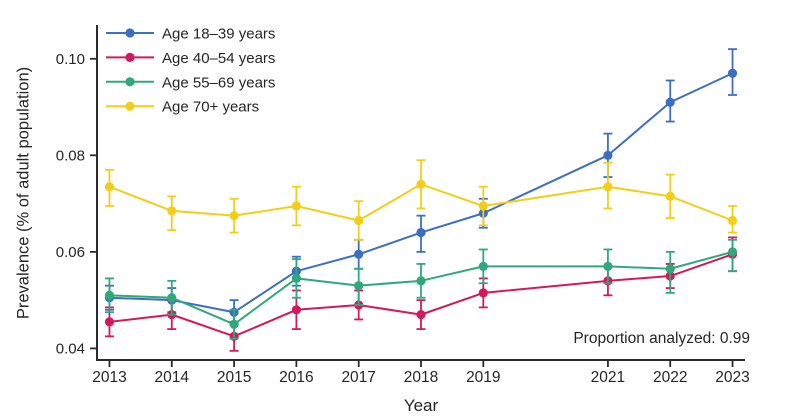 This screenshot has height=419, width=800. I want to click on legend-item-label: Age 40–54 years, so click(218, 58).